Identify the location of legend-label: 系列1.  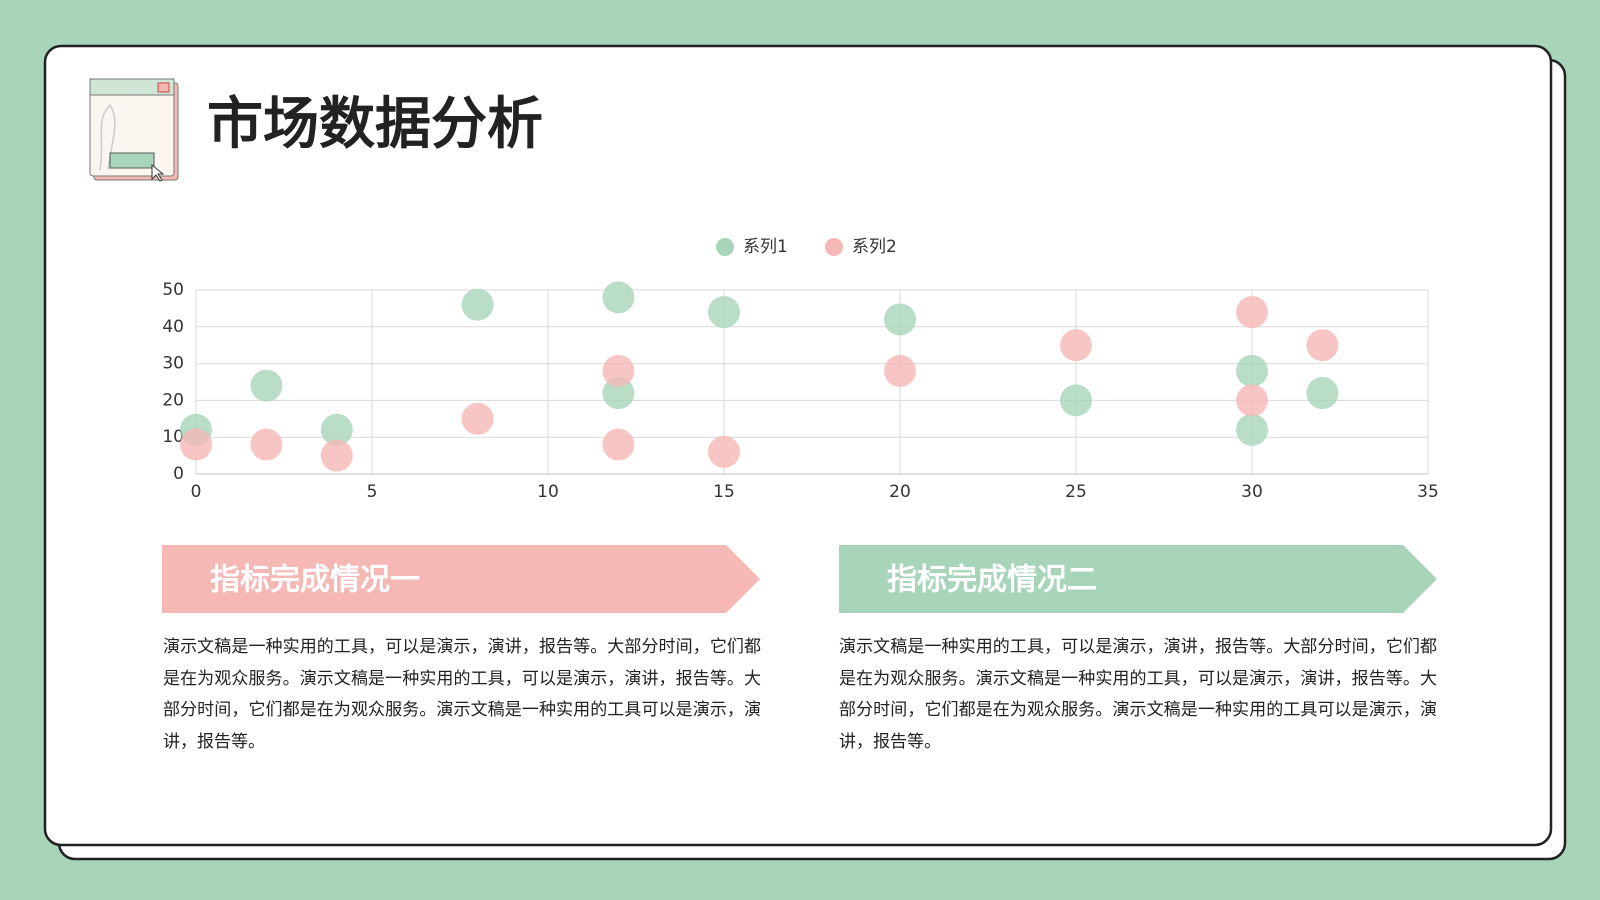
(765, 247).